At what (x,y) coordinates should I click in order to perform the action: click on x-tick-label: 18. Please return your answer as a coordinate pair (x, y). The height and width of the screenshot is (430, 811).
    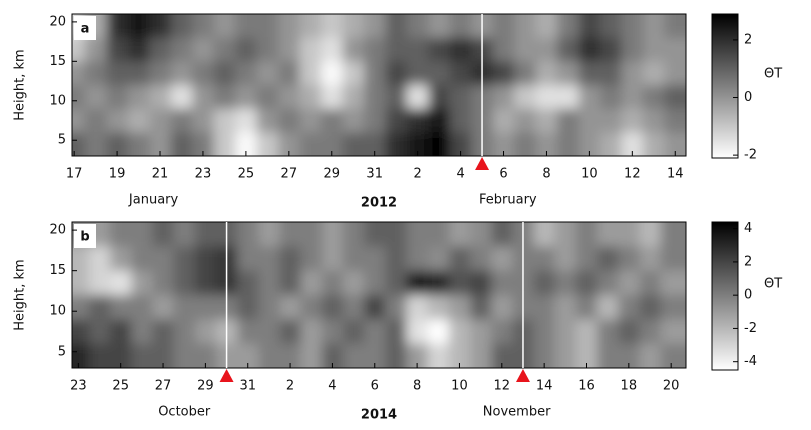
    Looking at the image, I should click on (629, 386).